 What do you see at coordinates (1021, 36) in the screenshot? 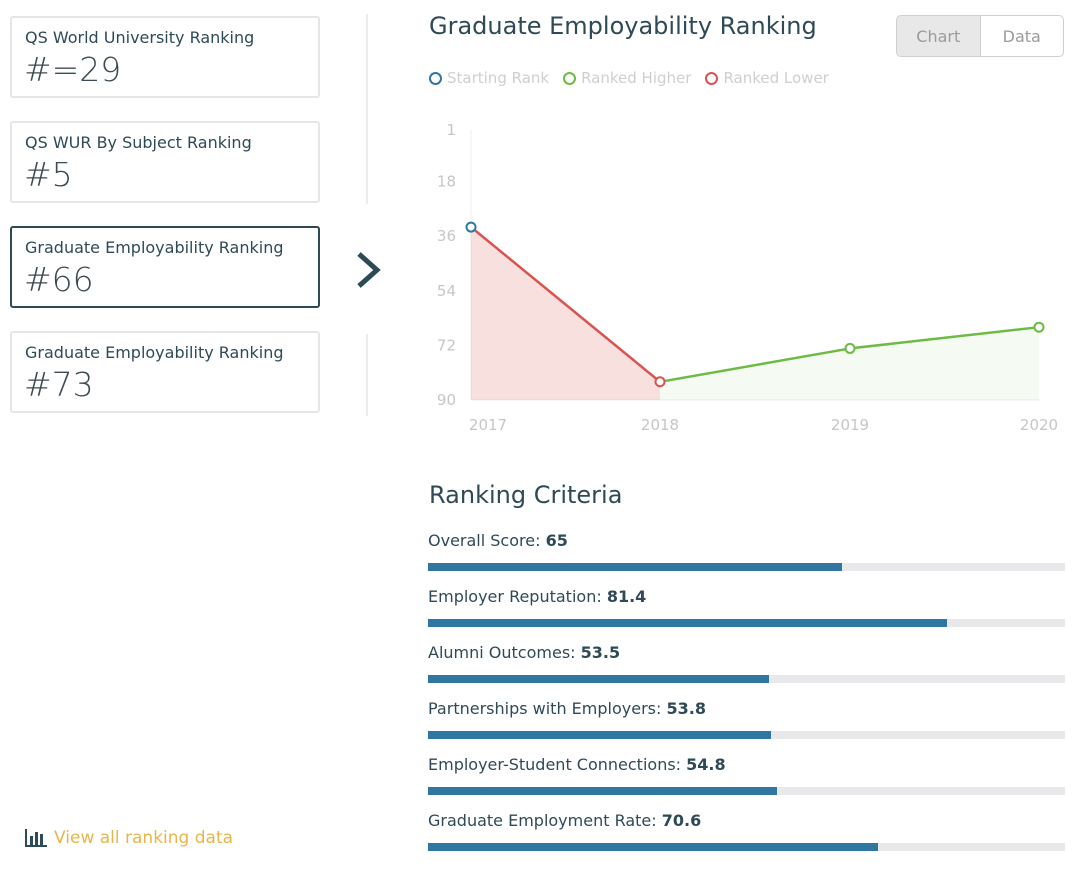
I see `data-toggle-button: Data` at bounding box center [1021, 36].